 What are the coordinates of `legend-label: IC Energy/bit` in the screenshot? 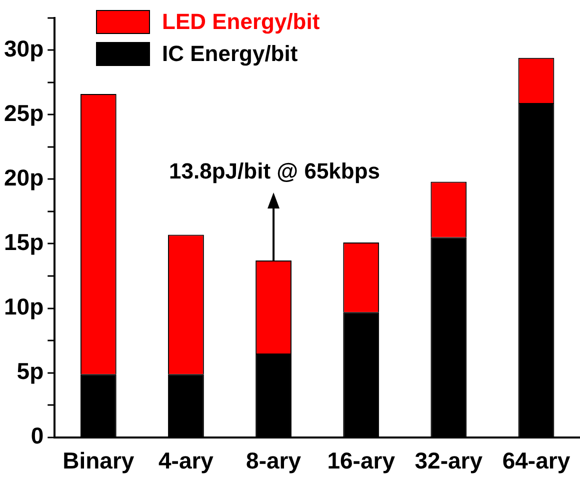 It's located at (230, 54).